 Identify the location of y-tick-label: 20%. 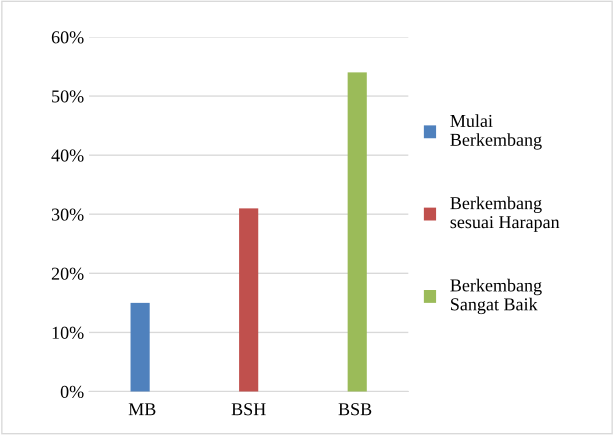
(68, 274).